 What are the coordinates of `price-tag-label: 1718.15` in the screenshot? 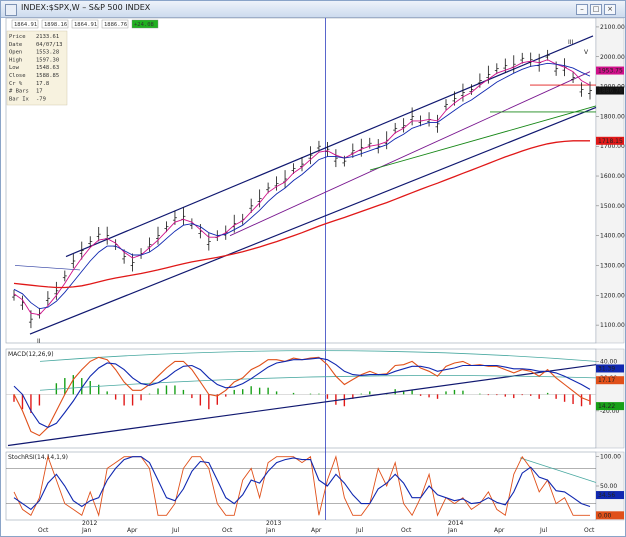 It's located at (610, 141).